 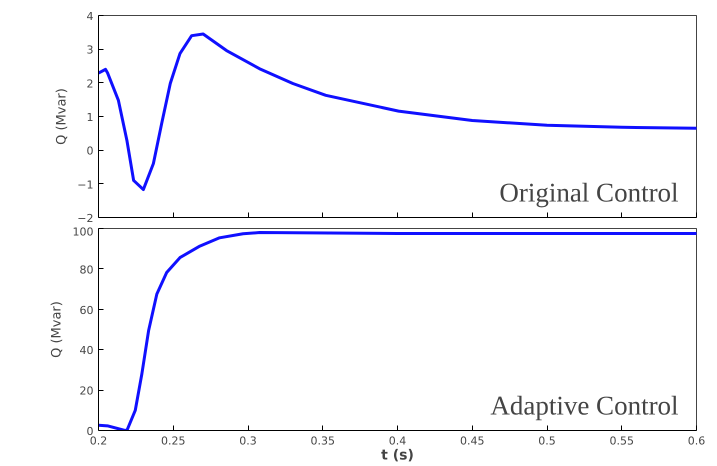 What do you see at coordinates (547, 441) in the screenshot?
I see `x-tick-label: 0.5` at bounding box center [547, 441].